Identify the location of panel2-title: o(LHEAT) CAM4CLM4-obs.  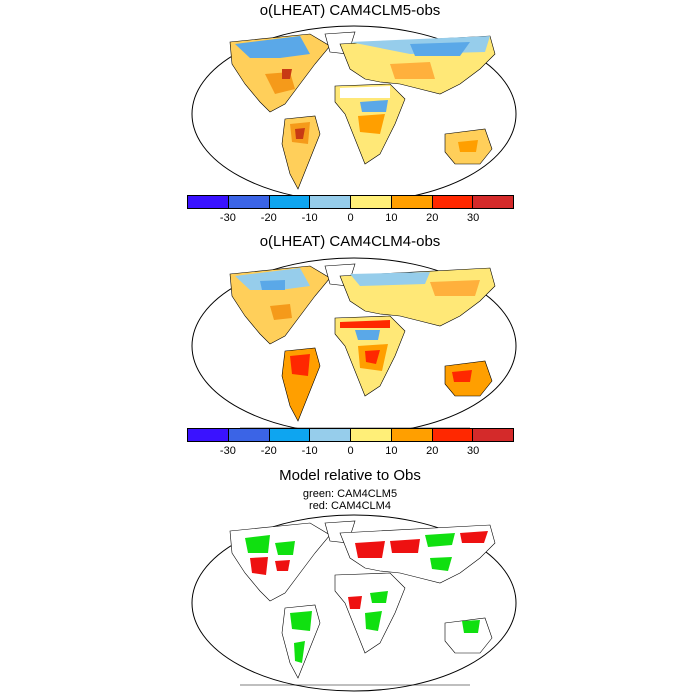
(350, 241).